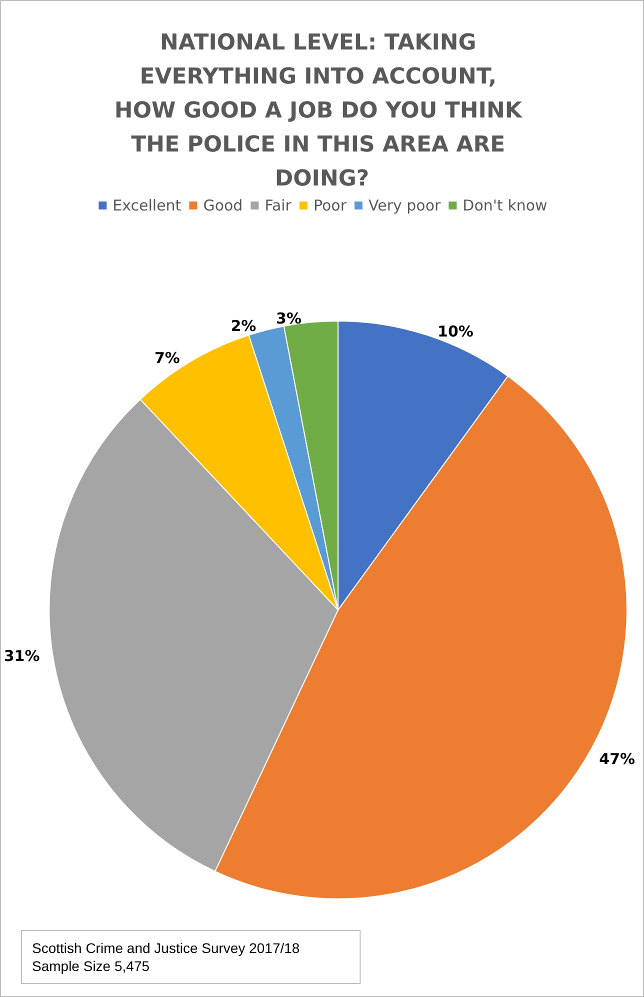 This screenshot has height=997, width=644. I want to click on legend-label: Excellent, so click(147, 205).